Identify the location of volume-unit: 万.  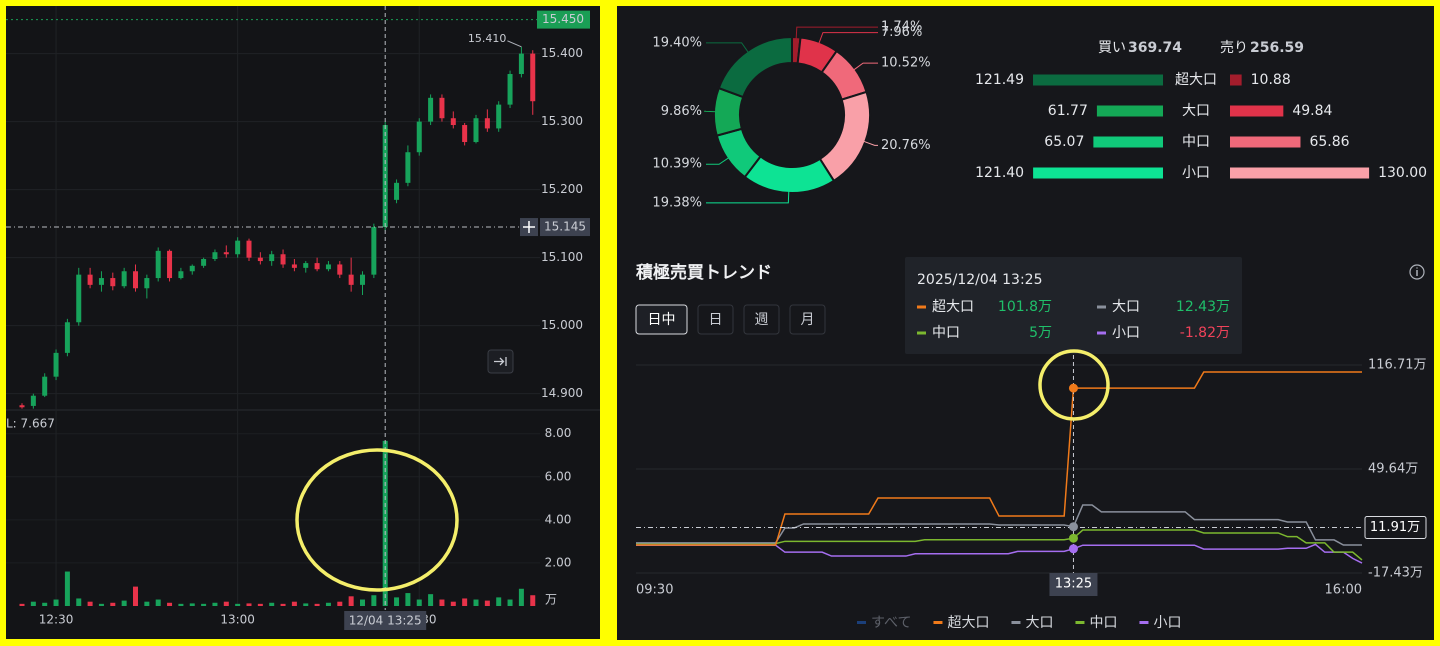
(551, 600).